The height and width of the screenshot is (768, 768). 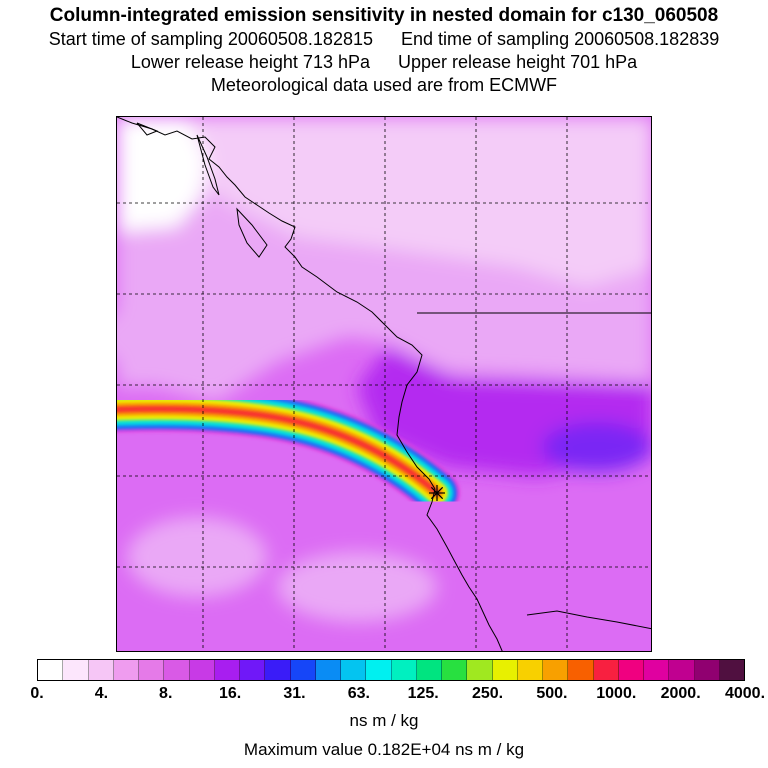 I want to click on units-label: ns m / kg, so click(x=384, y=720).